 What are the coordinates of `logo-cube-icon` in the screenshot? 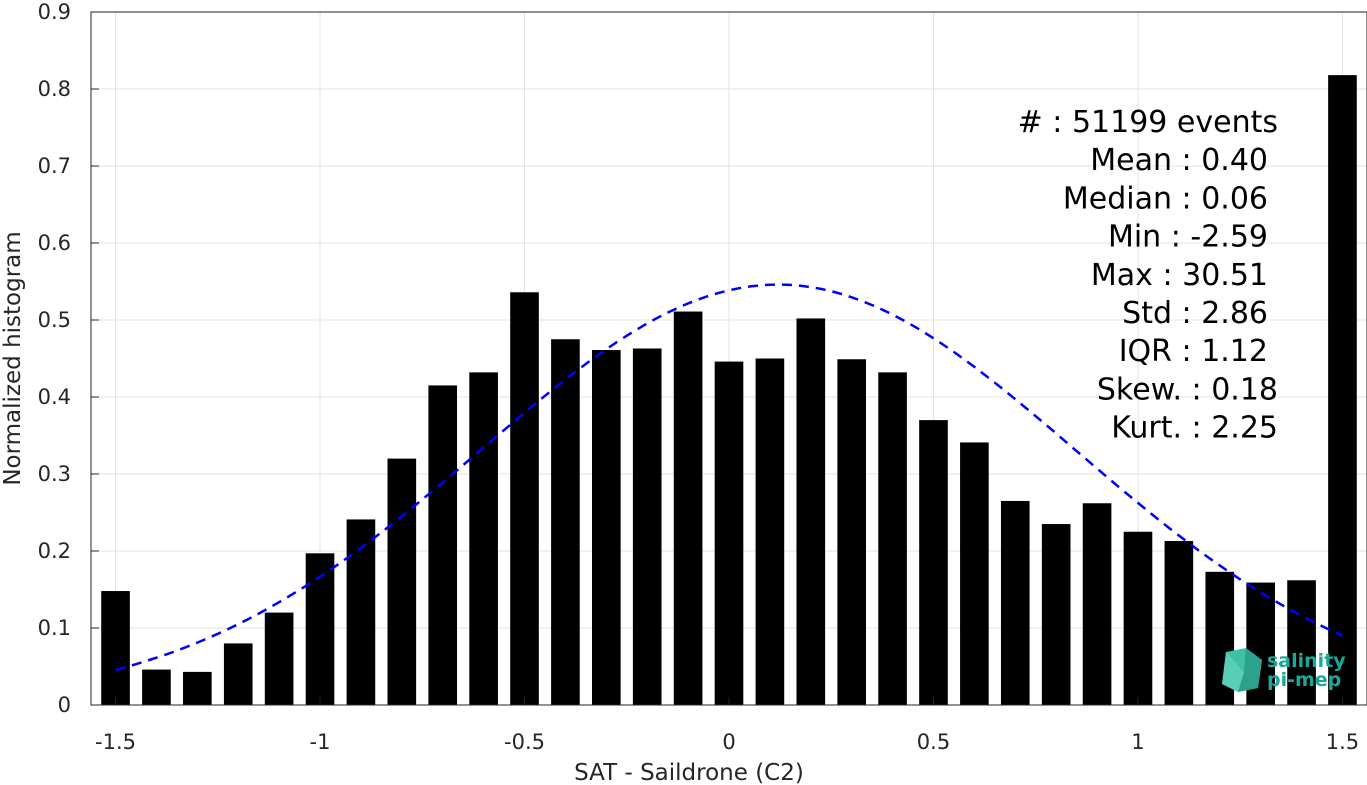 It's located at (1242, 670).